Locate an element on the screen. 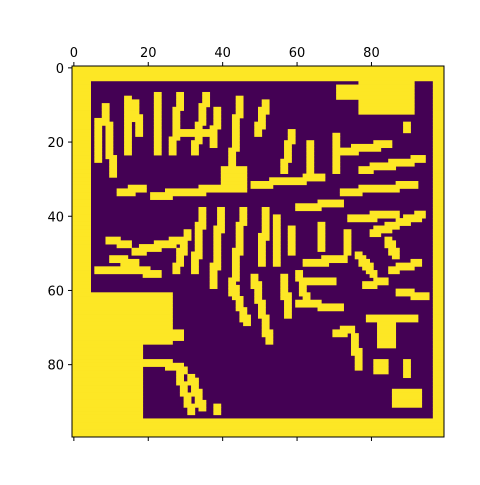 This screenshot has height=485, width=480. x-tick-label: 0 is located at coordinates (74, 53).